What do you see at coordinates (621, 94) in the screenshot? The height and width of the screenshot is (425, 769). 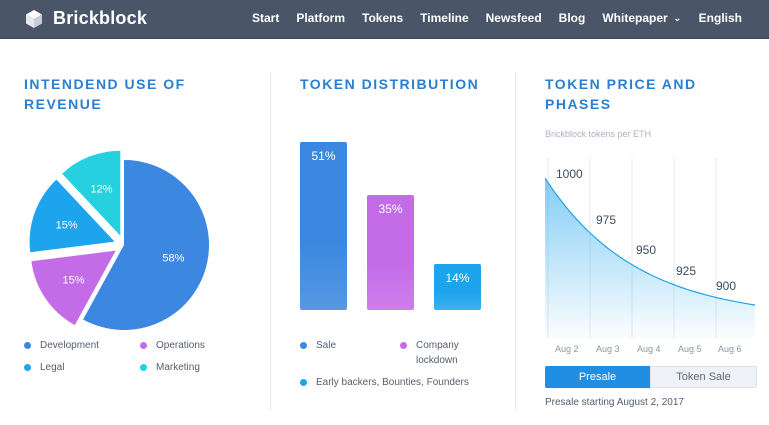 I see `price-title: TOKEN PRICE AND PHASES` at bounding box center [621, 94].